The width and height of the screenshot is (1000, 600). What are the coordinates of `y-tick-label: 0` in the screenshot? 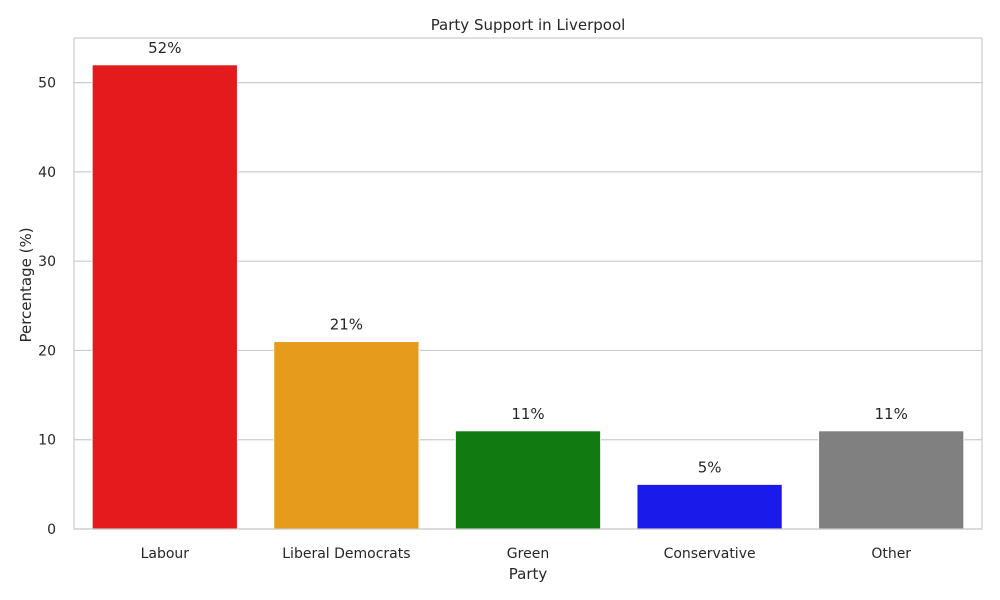 It's located at (51, 530).